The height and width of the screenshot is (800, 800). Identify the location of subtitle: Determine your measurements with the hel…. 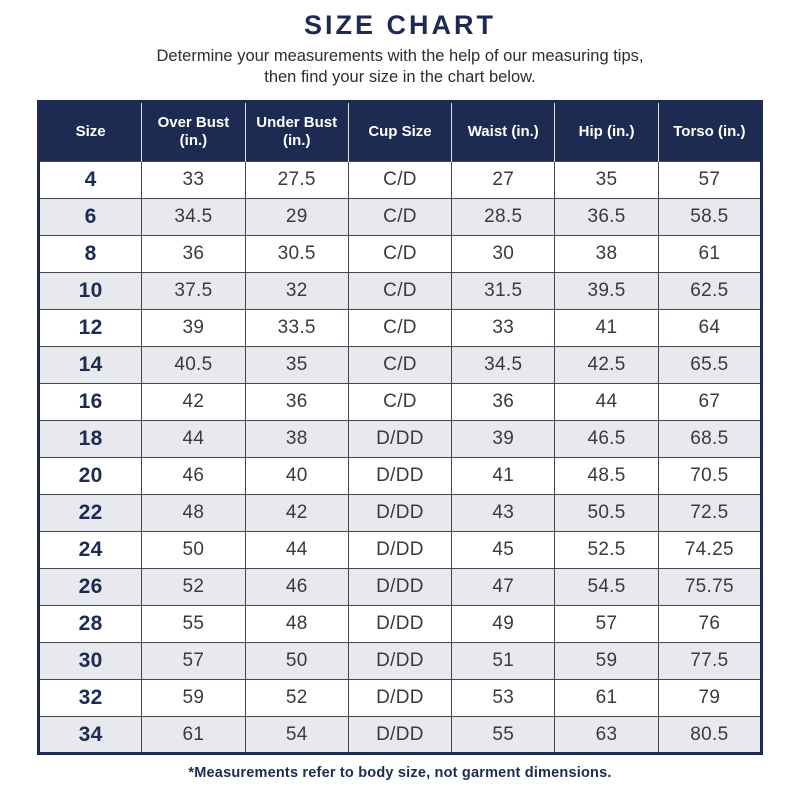
(400, 66).